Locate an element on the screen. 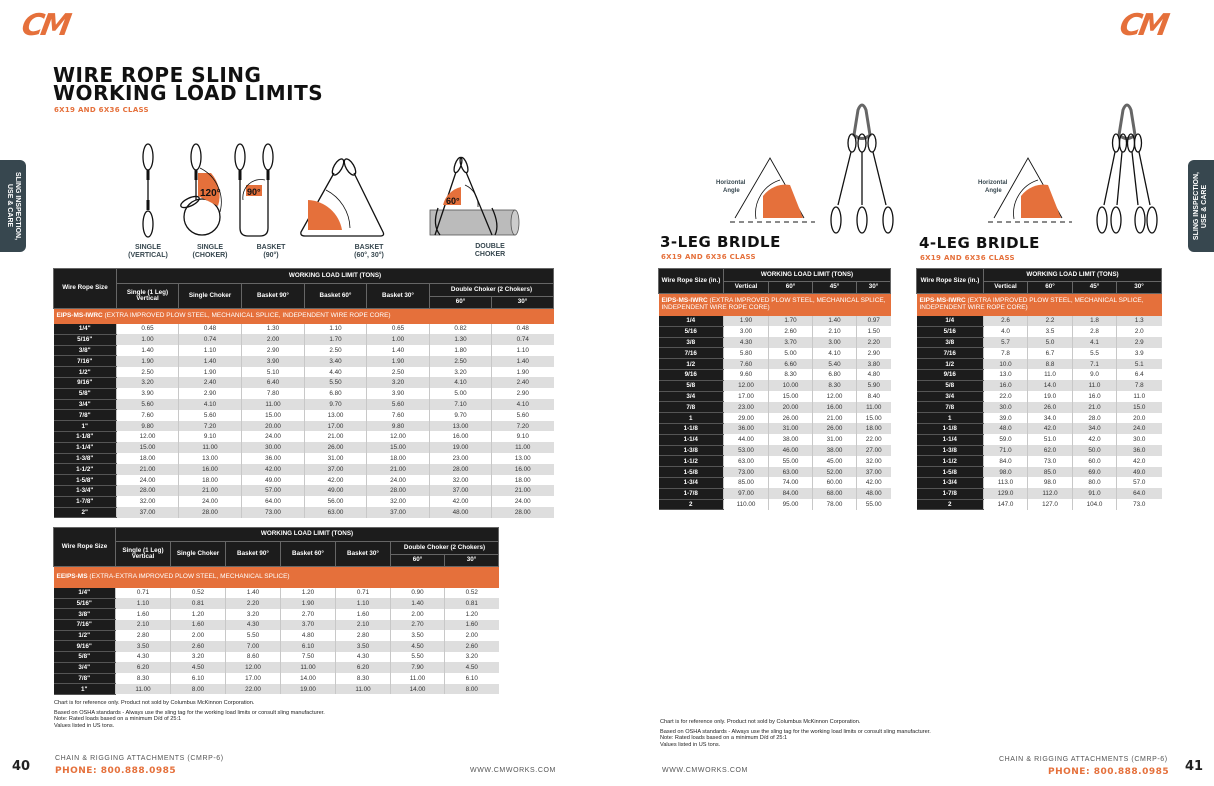  value-cell: 36.0 is located at coordinates (1138, 450).